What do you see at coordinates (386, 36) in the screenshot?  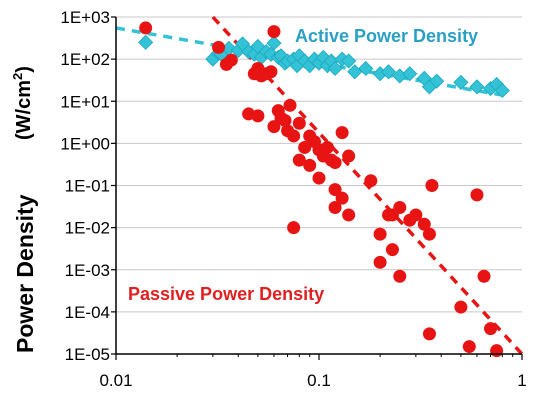 I see `active-annotation: Active Power Density` at bounding box center [386, 36].